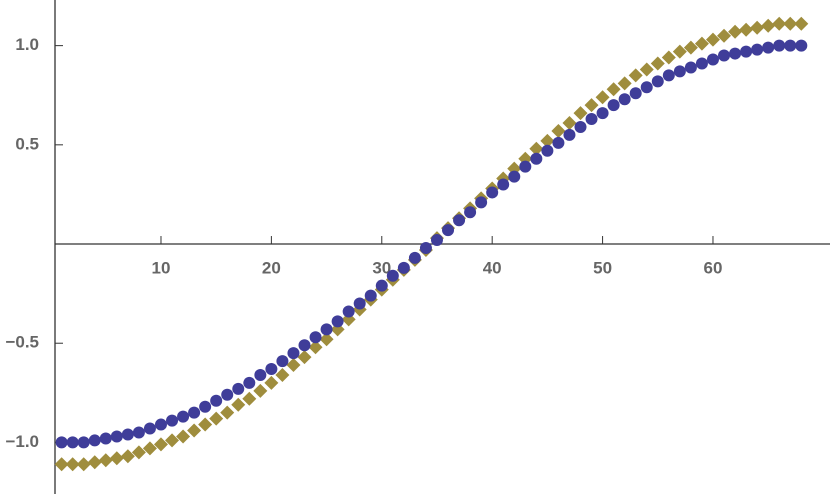 Image resolution: width=830 pixels, height=494 pixels. I want to click on y-tick-label: −0.5, so click(22, 342).